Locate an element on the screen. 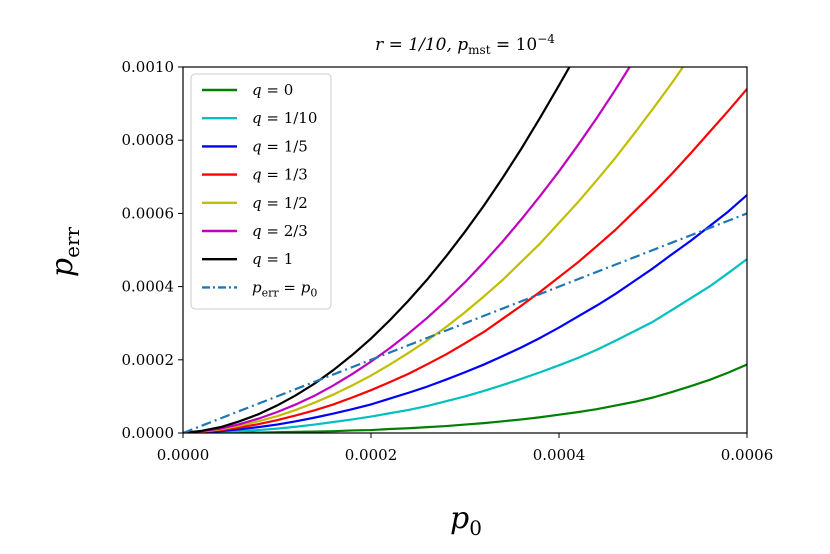 Image resolution: width=830 pixels, height=554 pixels. y-axis-title: perr is located at coordinates (64, 251).